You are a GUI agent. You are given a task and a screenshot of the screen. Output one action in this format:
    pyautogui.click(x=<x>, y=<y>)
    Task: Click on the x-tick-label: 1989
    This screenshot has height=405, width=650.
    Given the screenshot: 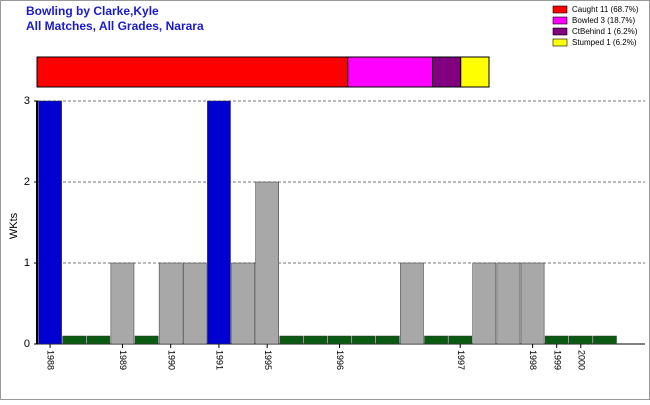 What is the action you would take?
    pyautogui.click(x=123, y=360)
    